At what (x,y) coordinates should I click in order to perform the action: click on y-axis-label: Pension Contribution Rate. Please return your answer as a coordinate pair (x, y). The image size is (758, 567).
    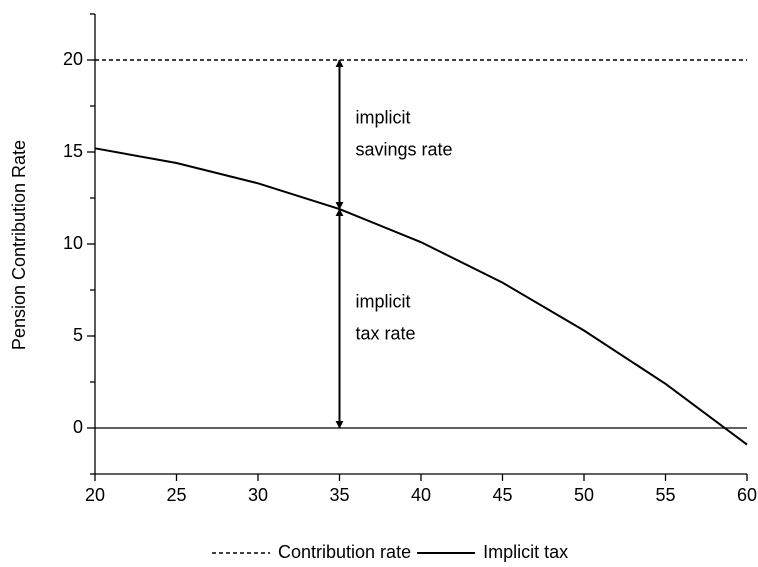
    Looking at the image, I should click on (19, 245).